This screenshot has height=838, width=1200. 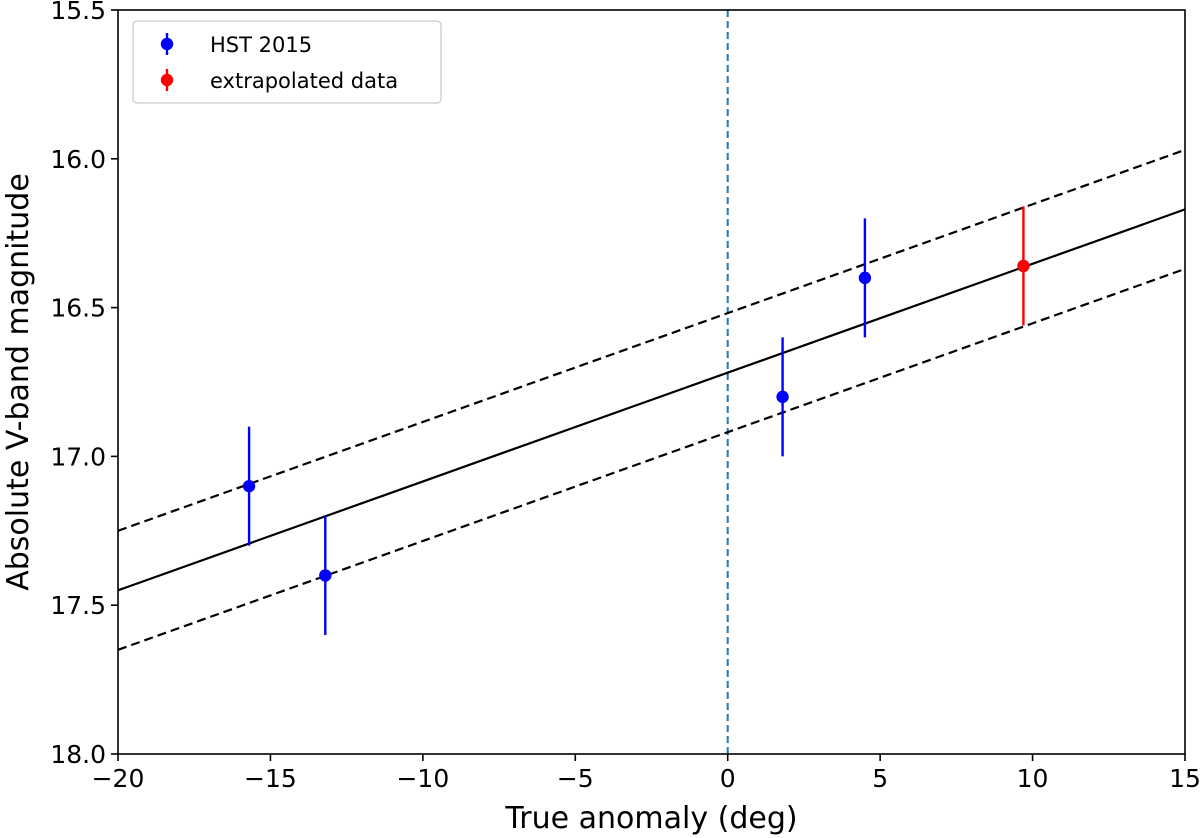 I want to click on y-axis-label: Absolute V-band magnitude, so click(x=18, y=382).